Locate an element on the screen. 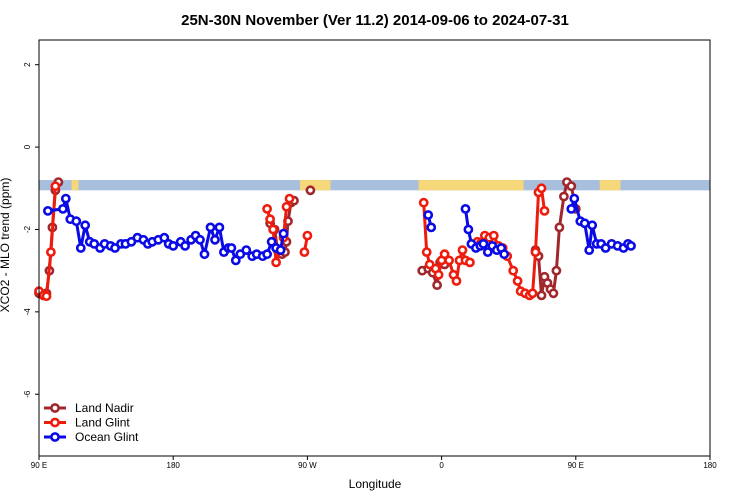 This screenshot has height=500, width=750. y-tick-label: -2 is located at coordinates (27, 229).